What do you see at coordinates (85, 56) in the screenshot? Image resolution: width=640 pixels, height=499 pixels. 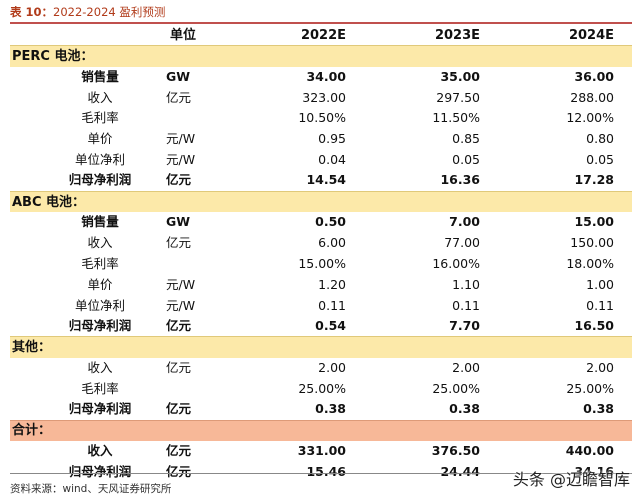 I see `section-title: PERC 电池：` at bounding box center [85, 56].